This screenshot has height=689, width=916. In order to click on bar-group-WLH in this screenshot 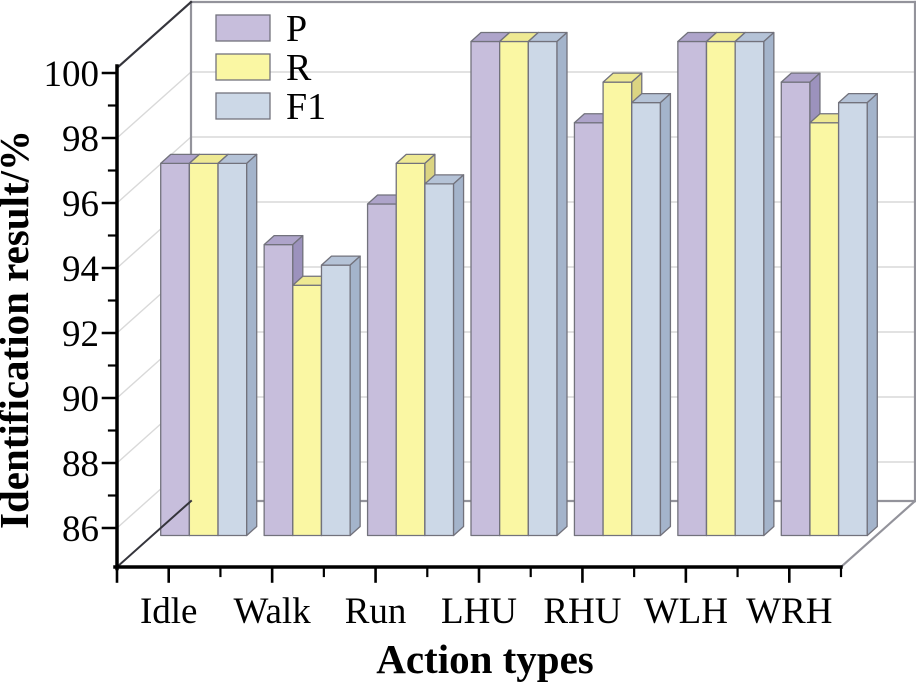, I will do `click(726, 284)`.